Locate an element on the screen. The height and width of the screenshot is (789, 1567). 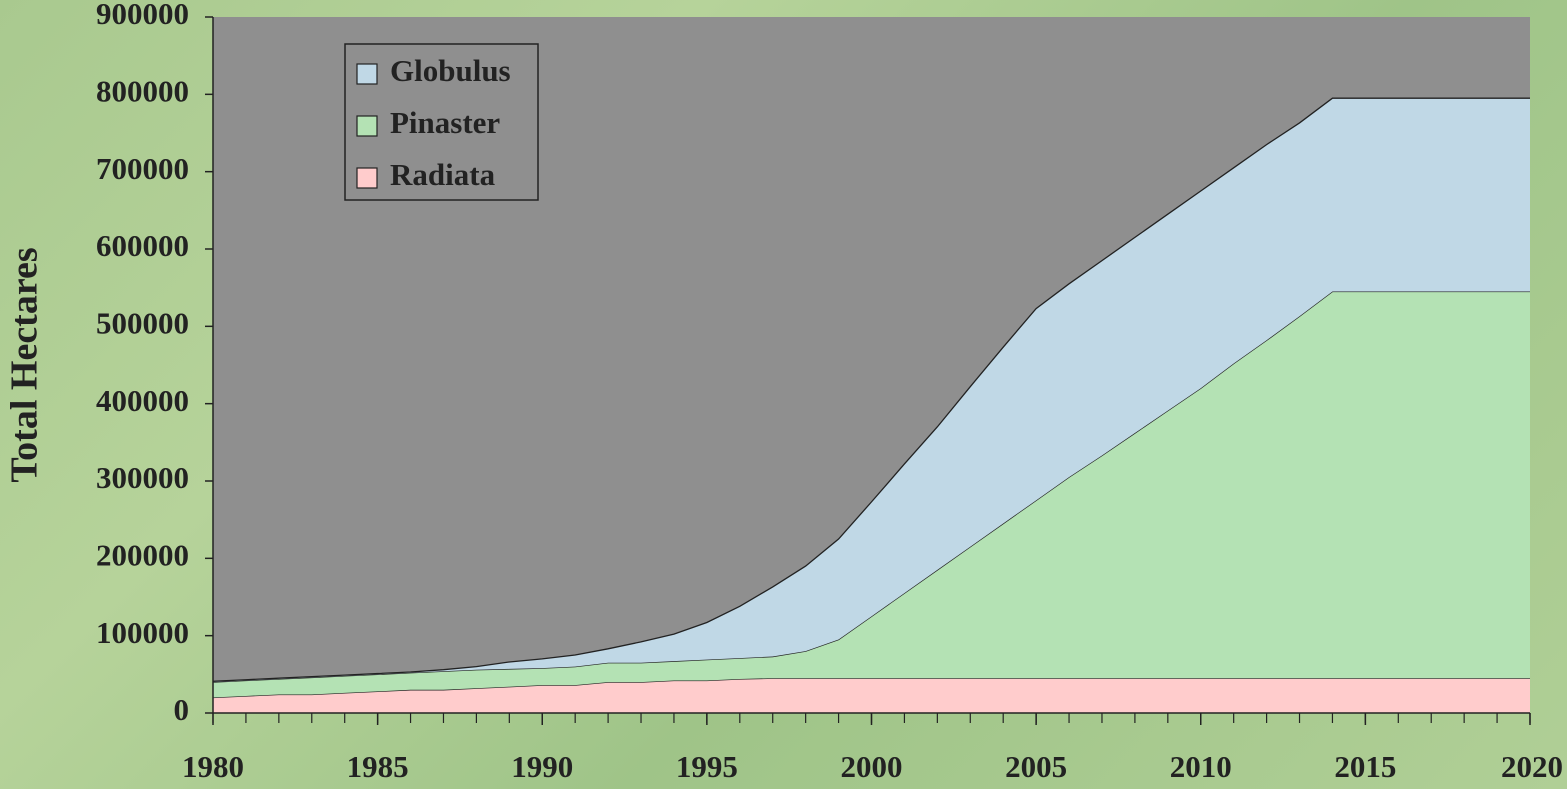
legend-label: Globulus is located at coordinates (450, 70).